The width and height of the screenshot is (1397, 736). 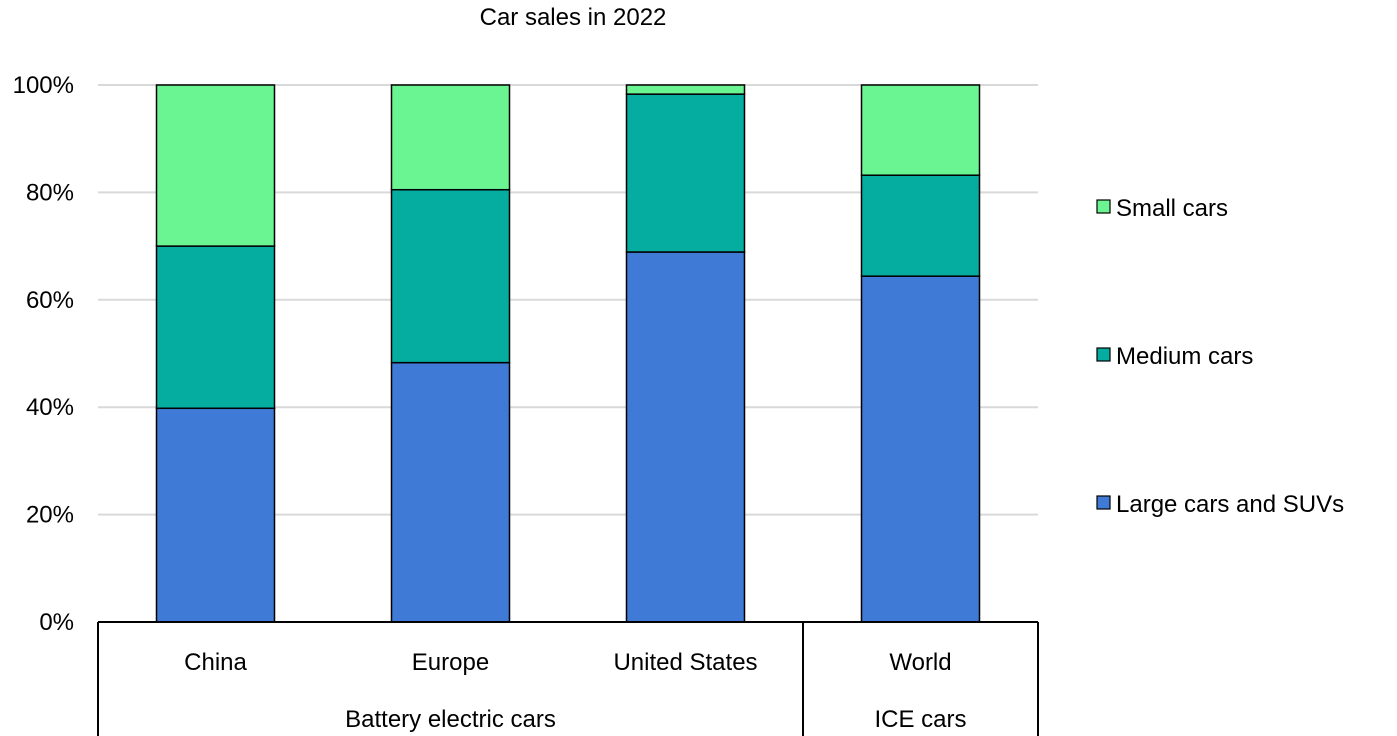 I want to click on bar-united-states-small-cars, so click(x=685, y=89).